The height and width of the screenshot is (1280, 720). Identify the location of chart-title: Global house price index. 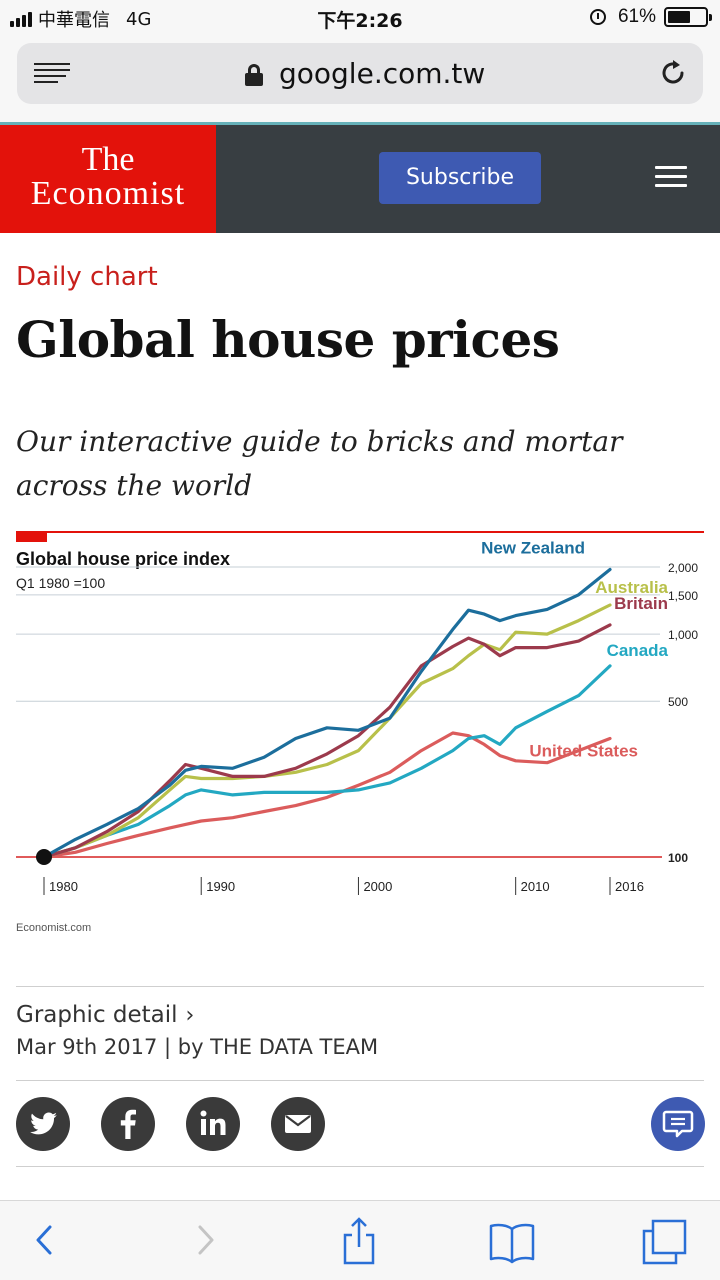
(123, 559).